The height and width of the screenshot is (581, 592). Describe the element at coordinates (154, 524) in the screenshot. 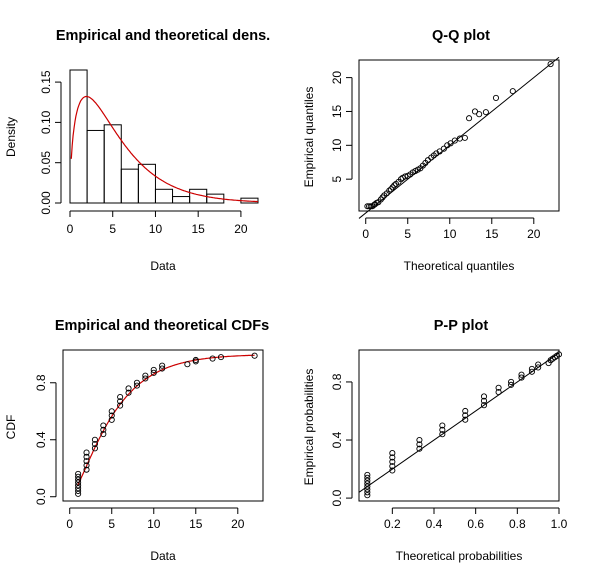

I see `cdf-x-tick-label: 10` at that location.